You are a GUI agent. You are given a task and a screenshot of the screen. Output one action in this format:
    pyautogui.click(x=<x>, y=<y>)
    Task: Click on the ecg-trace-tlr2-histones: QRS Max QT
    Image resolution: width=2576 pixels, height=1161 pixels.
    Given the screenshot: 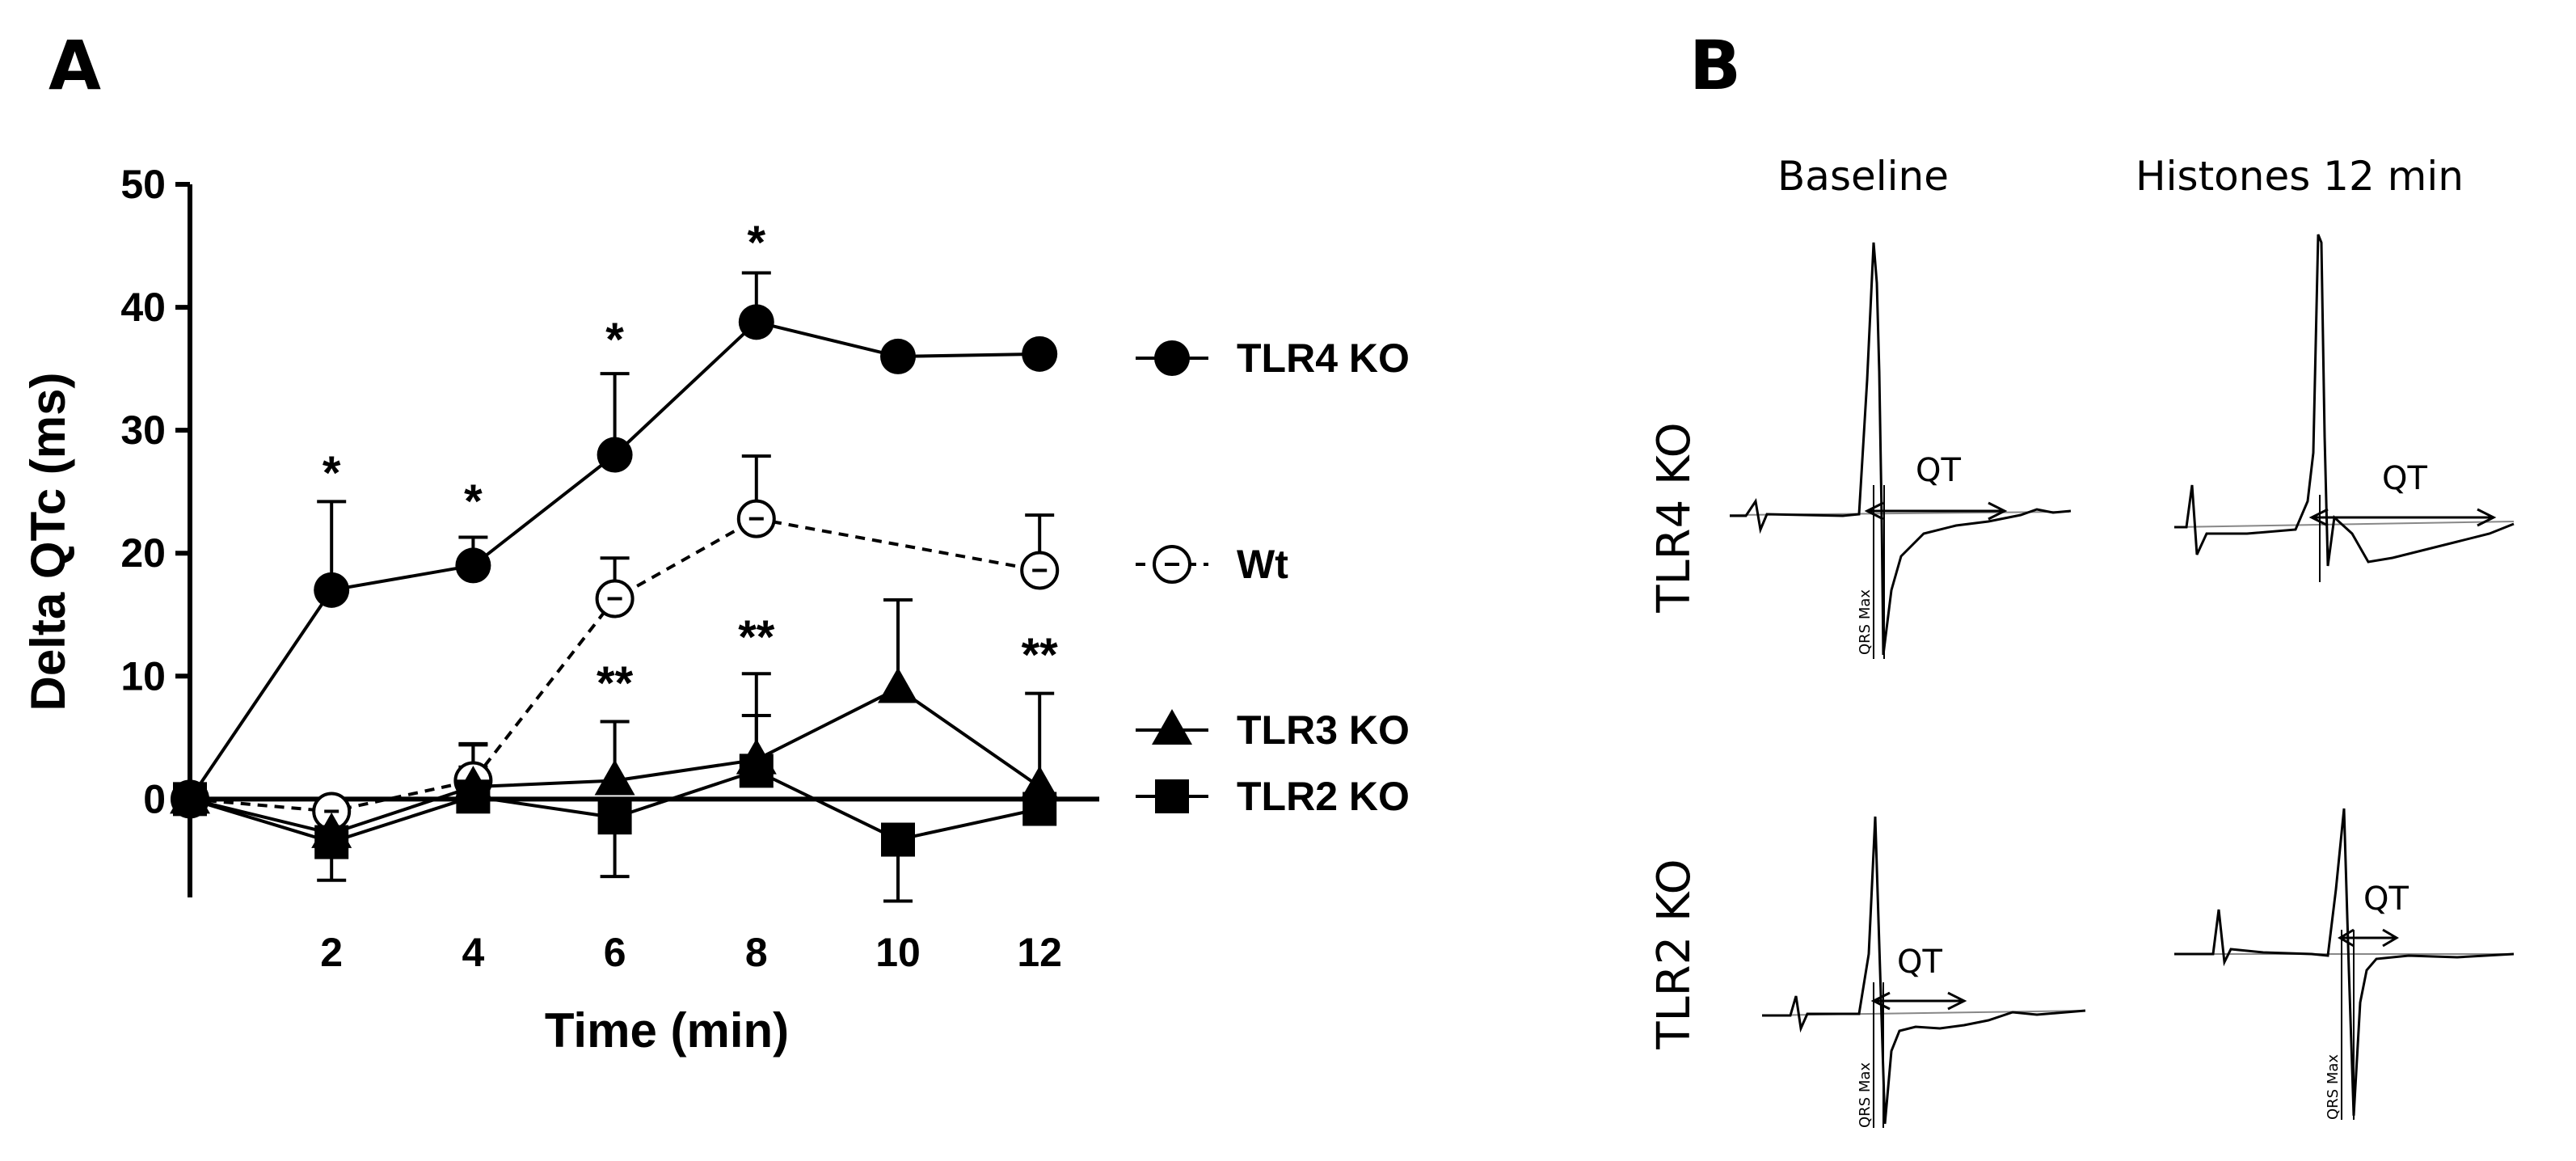 What is the action you would take?
    pyautogui.click(x=2344, y=964)
    